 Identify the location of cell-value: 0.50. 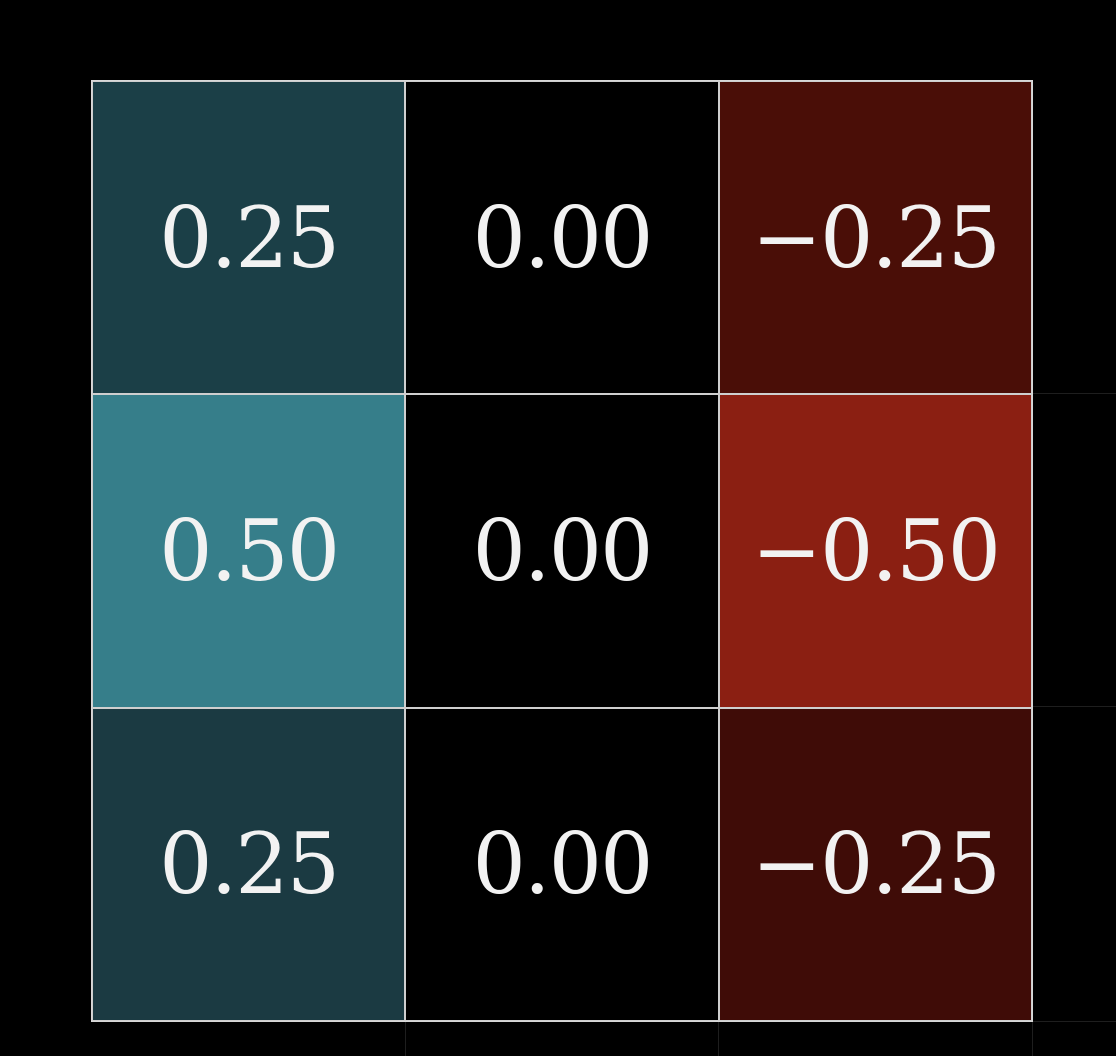
(249, 550).